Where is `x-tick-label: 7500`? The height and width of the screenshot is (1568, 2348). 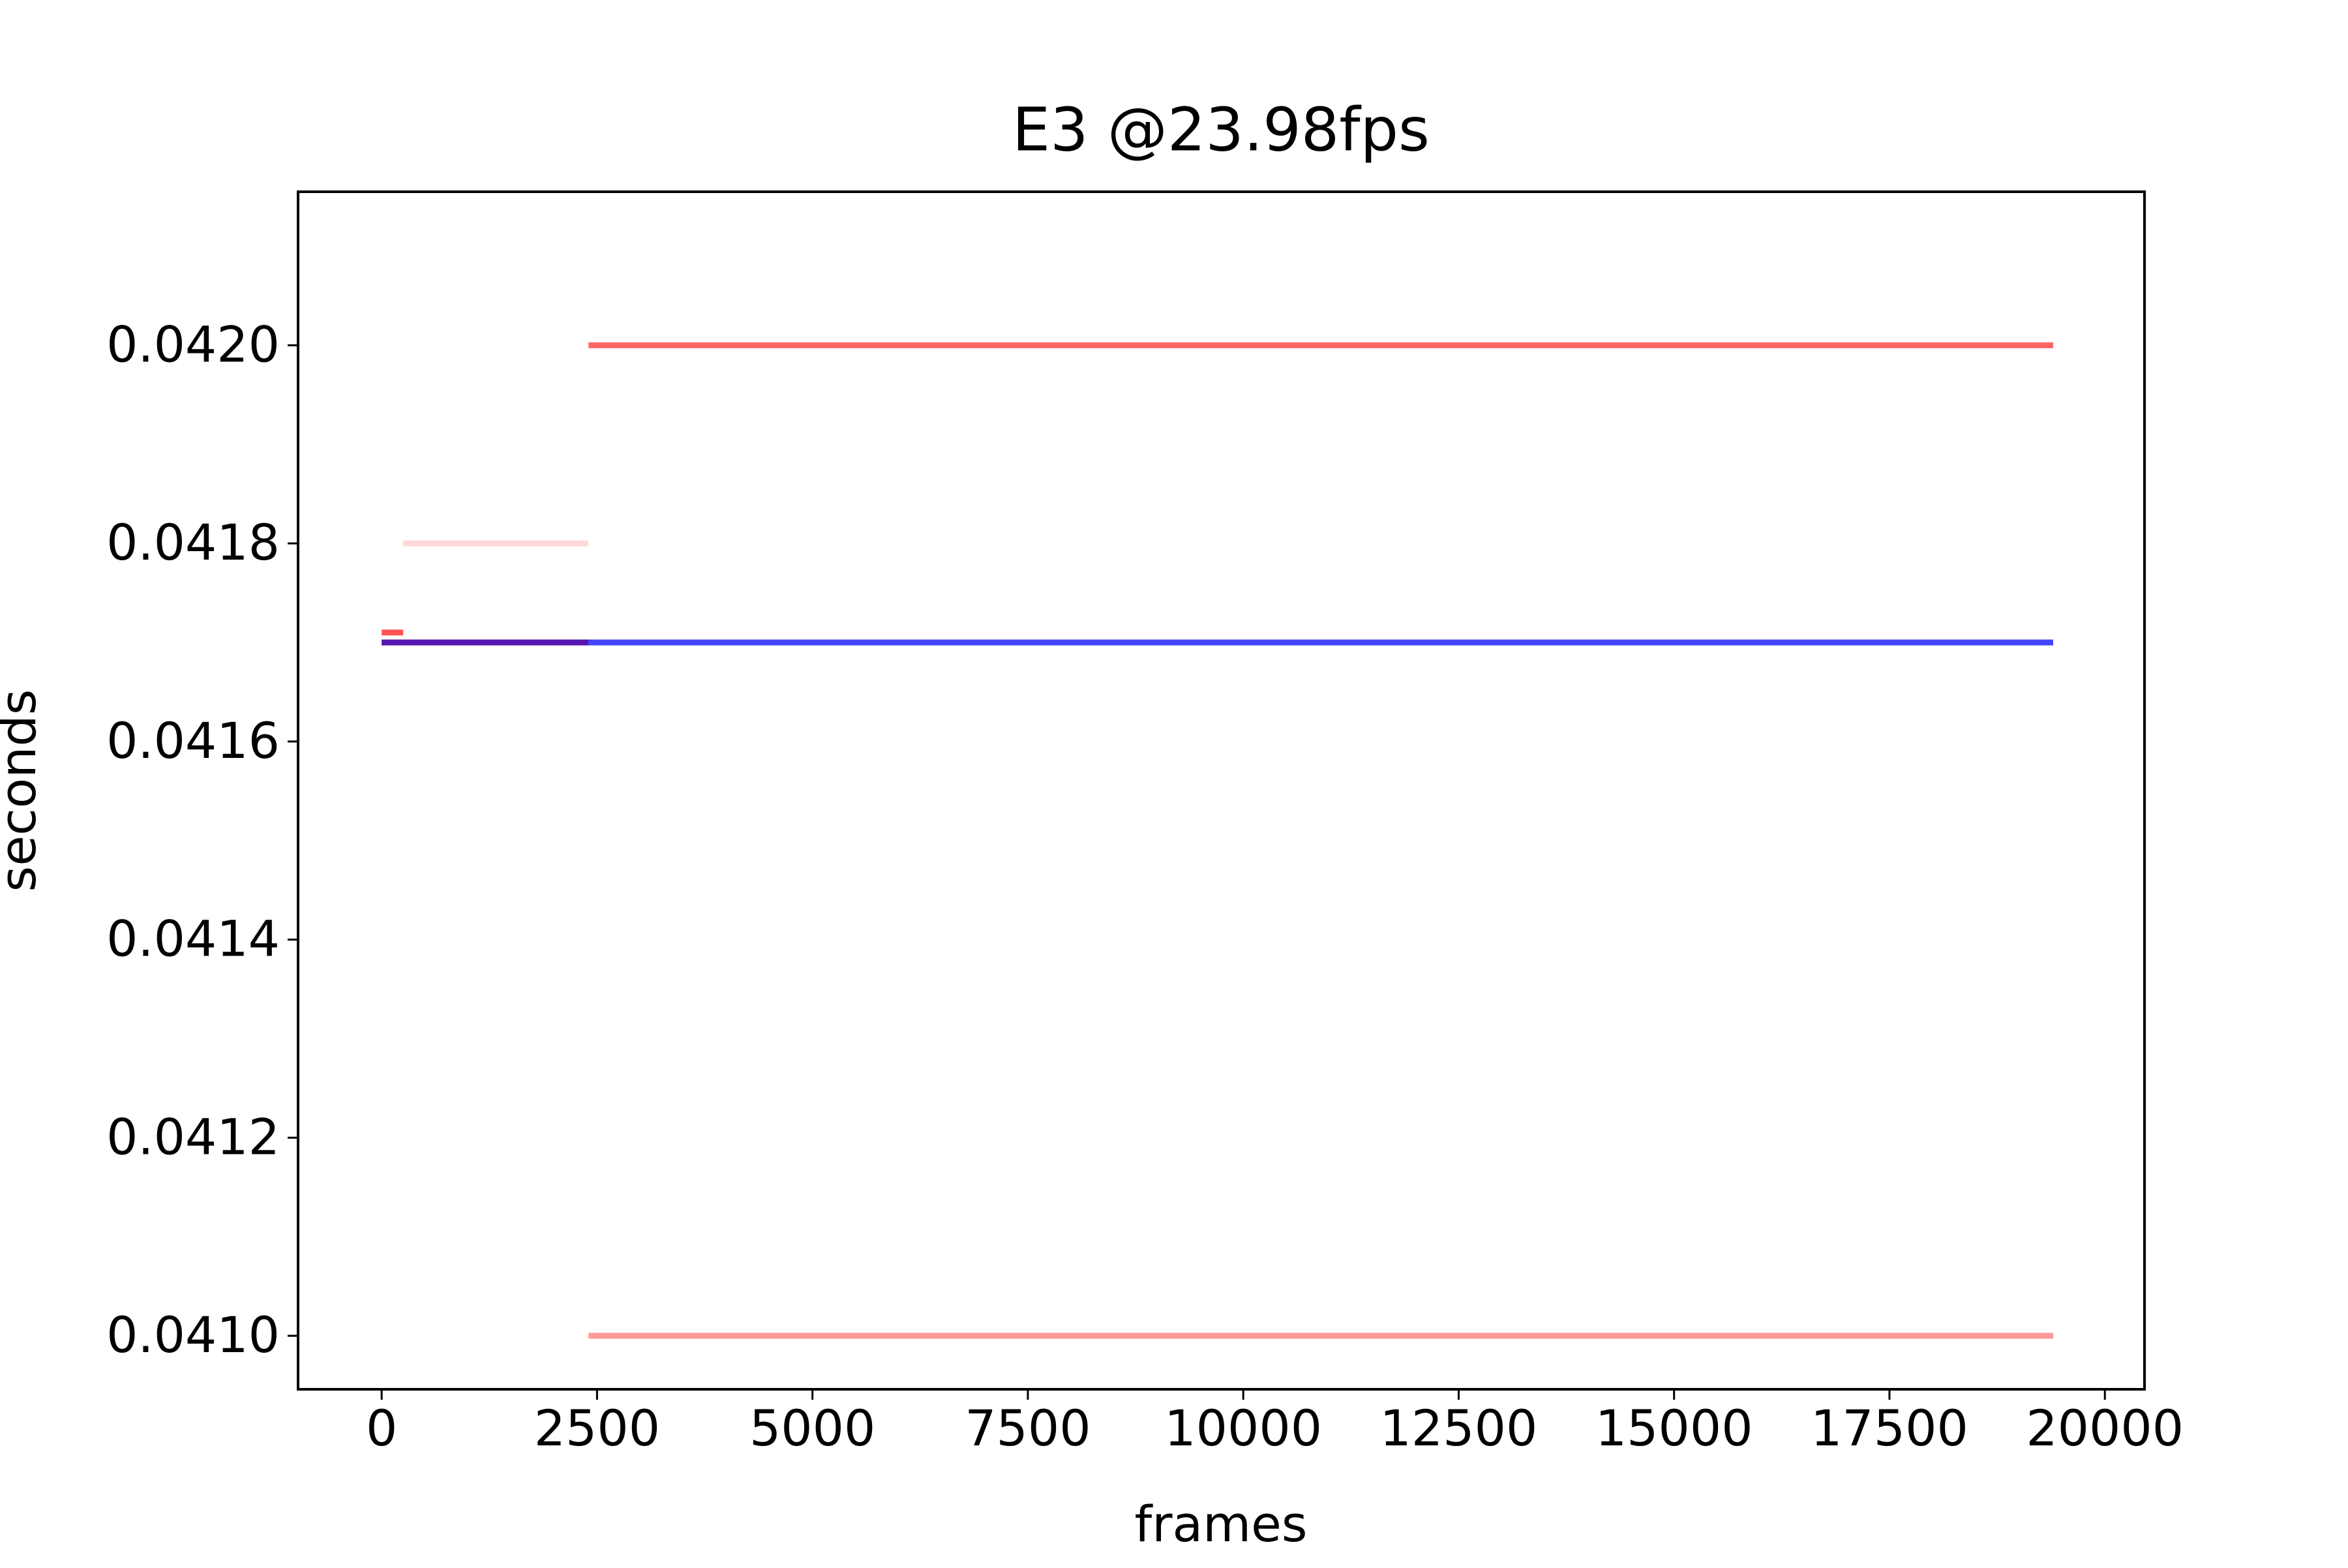 x-tick-label: 7500 is located at coordinates (1028, 1428).